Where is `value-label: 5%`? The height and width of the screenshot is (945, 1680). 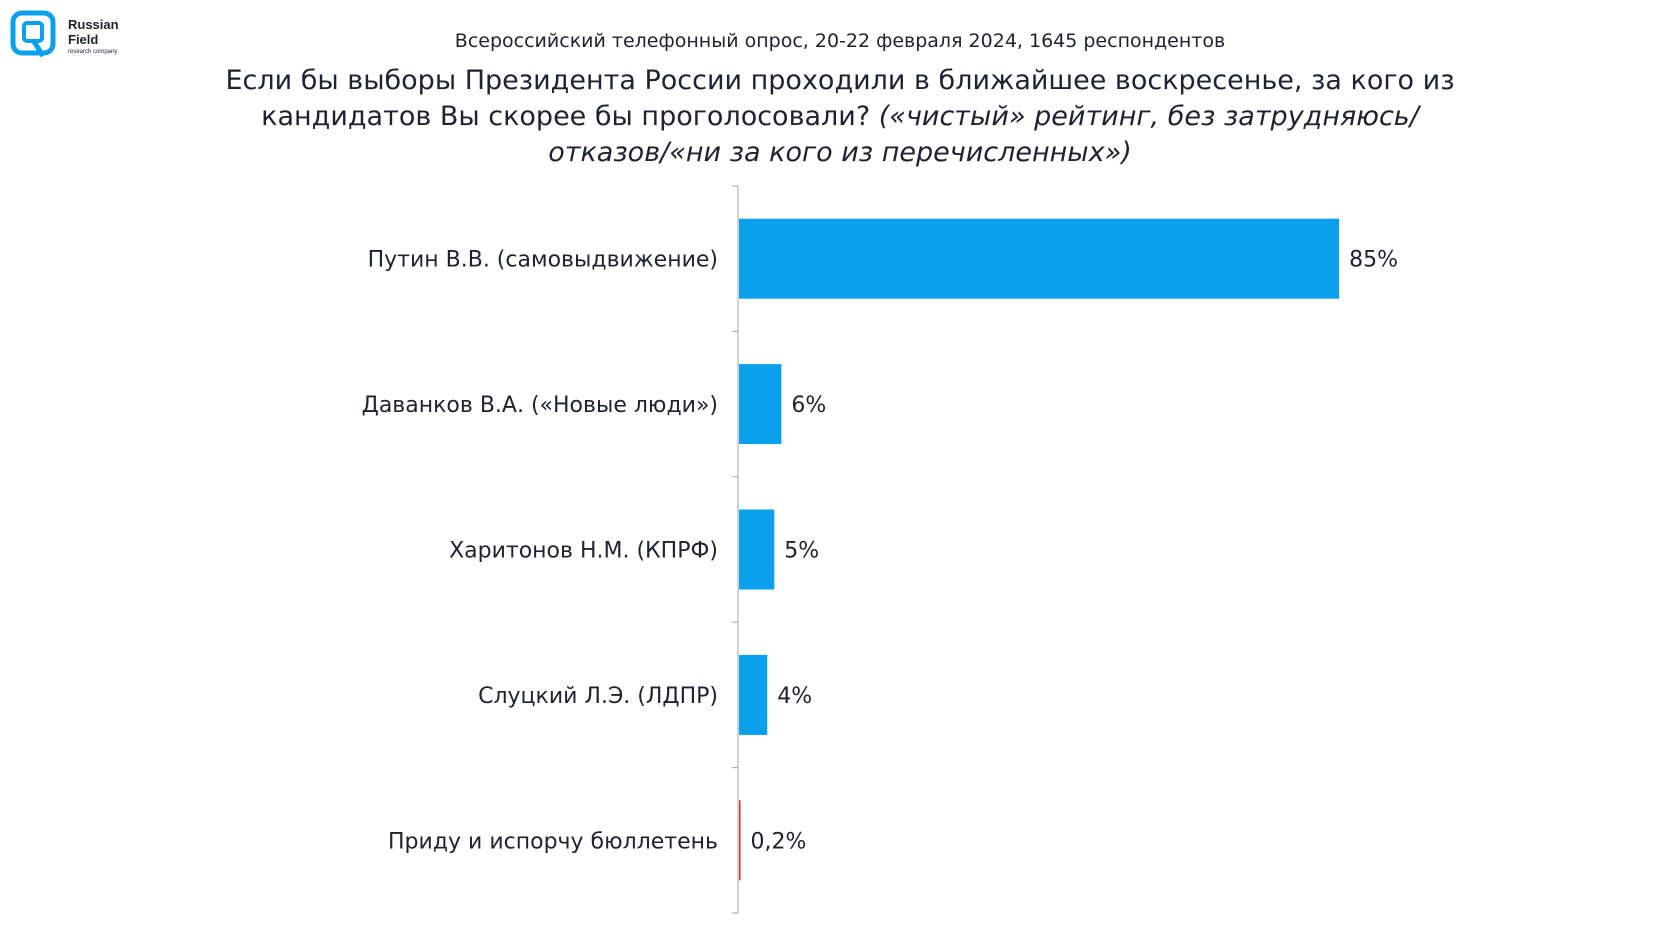
value-label: 5% is located at coordinates (801, 551).